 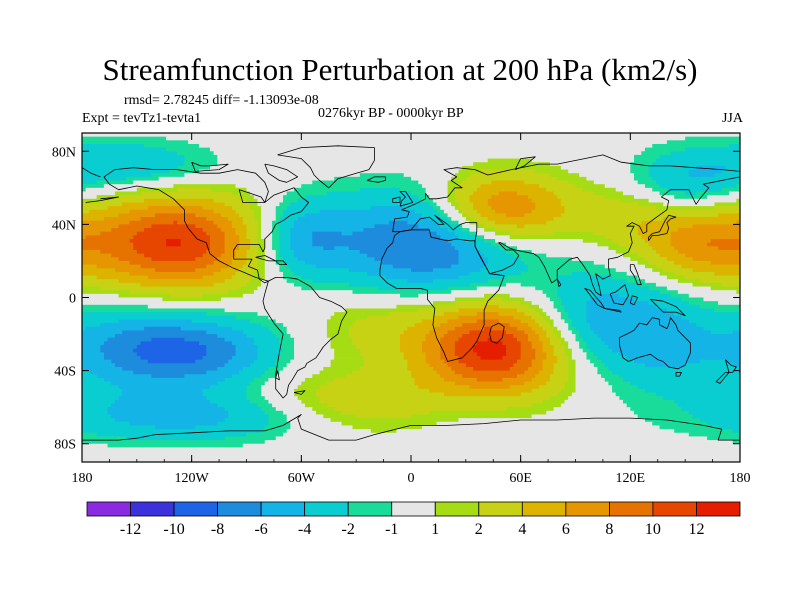 I want to click on x-tick-label: 120W, so click(x=192, y=478).